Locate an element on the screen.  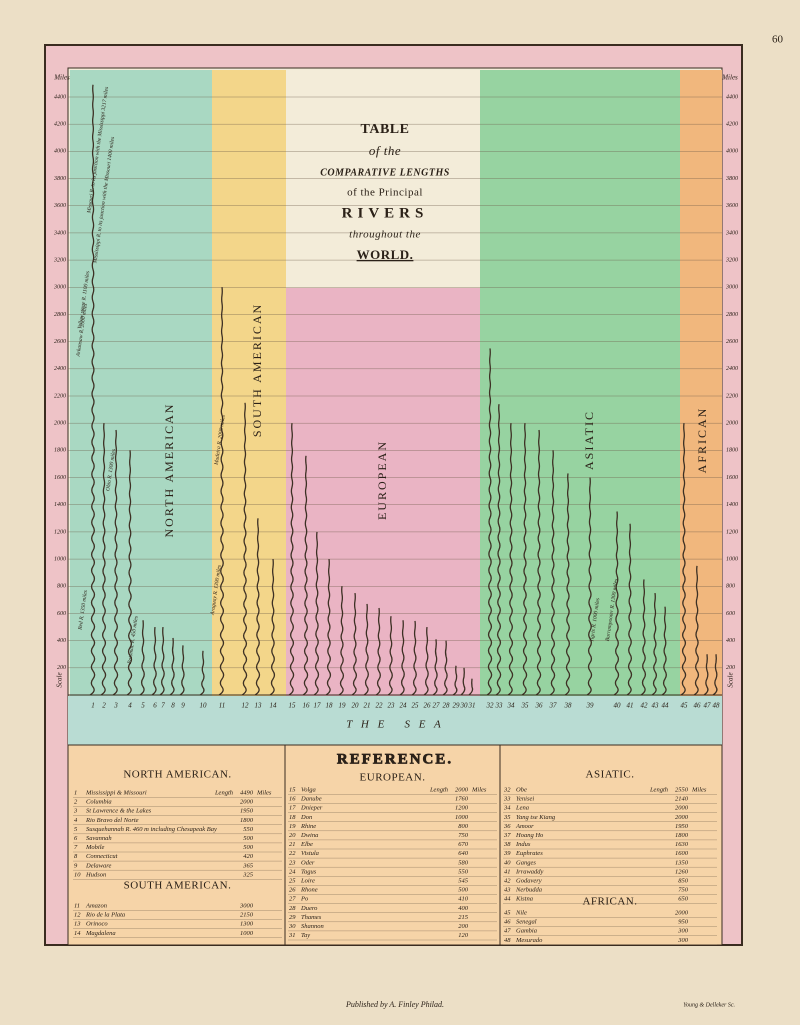
ref-unit: Miles is located at coordinates (264, 792).